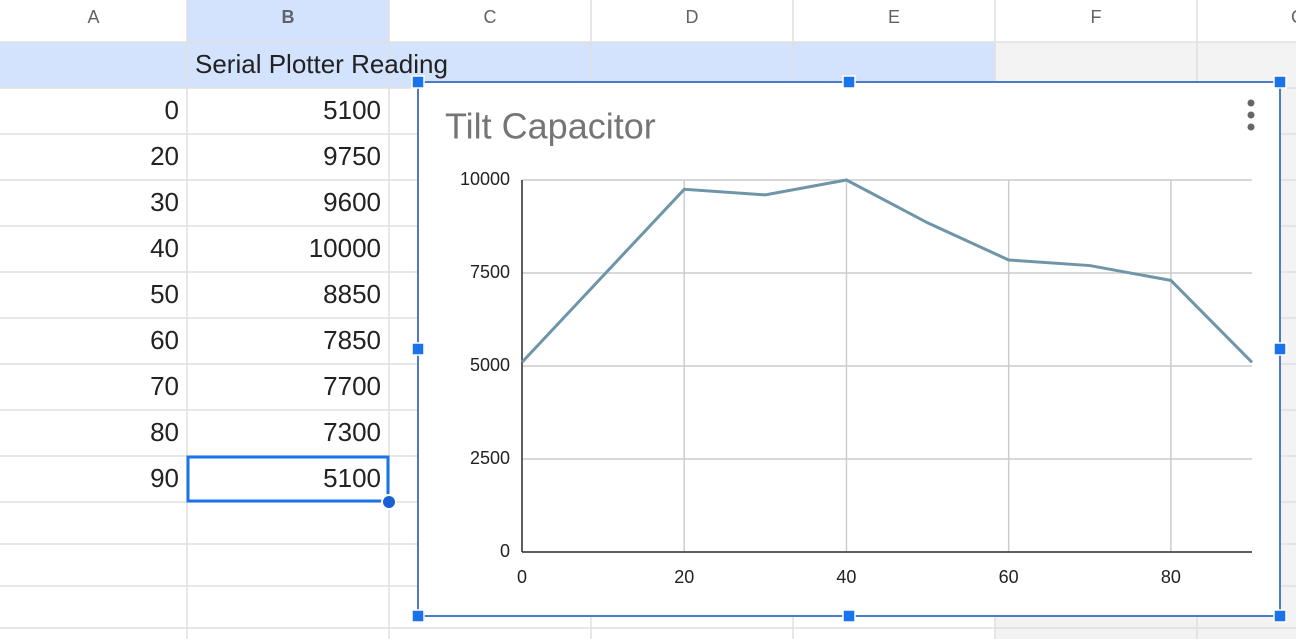  What do you see at coordinates (490, 458) in the screenshot?
I see `y-tick-label: 2500` at bounding box center [490, 458].